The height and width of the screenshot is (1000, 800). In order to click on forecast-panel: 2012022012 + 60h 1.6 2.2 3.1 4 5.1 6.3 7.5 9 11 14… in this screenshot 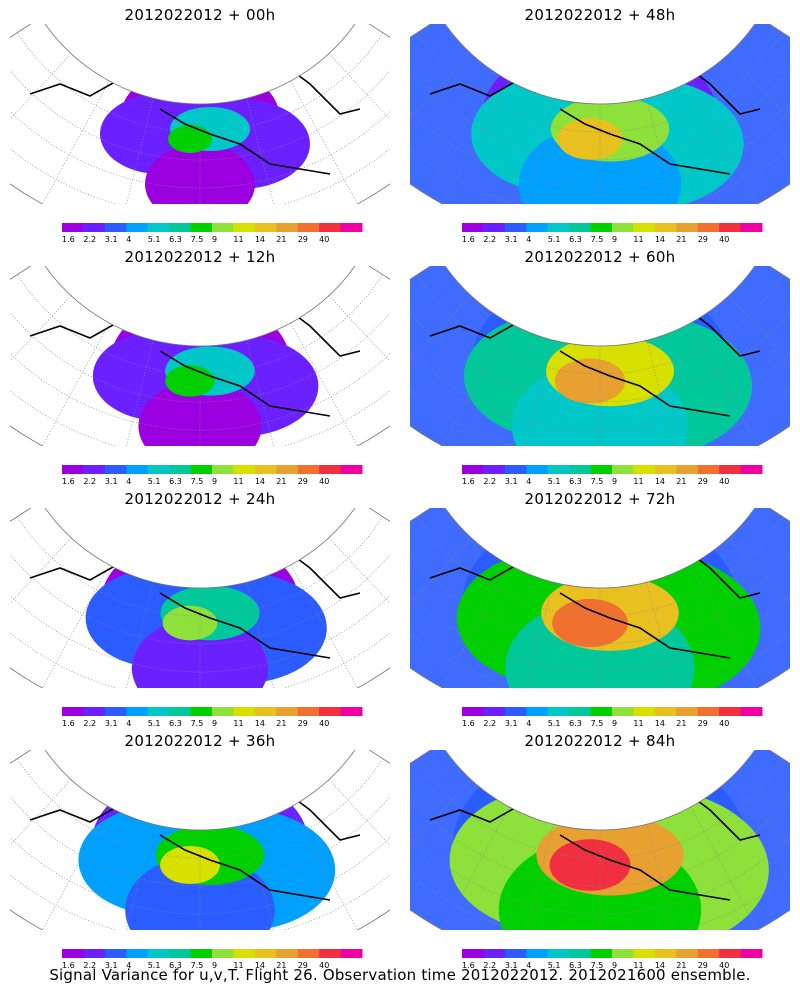, I will do `click(600, 363)`.